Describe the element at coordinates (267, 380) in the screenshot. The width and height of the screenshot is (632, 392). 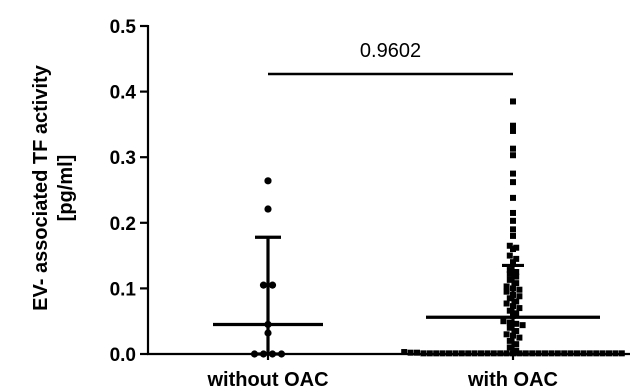
I see `x-category-label: without OAC` at that location.